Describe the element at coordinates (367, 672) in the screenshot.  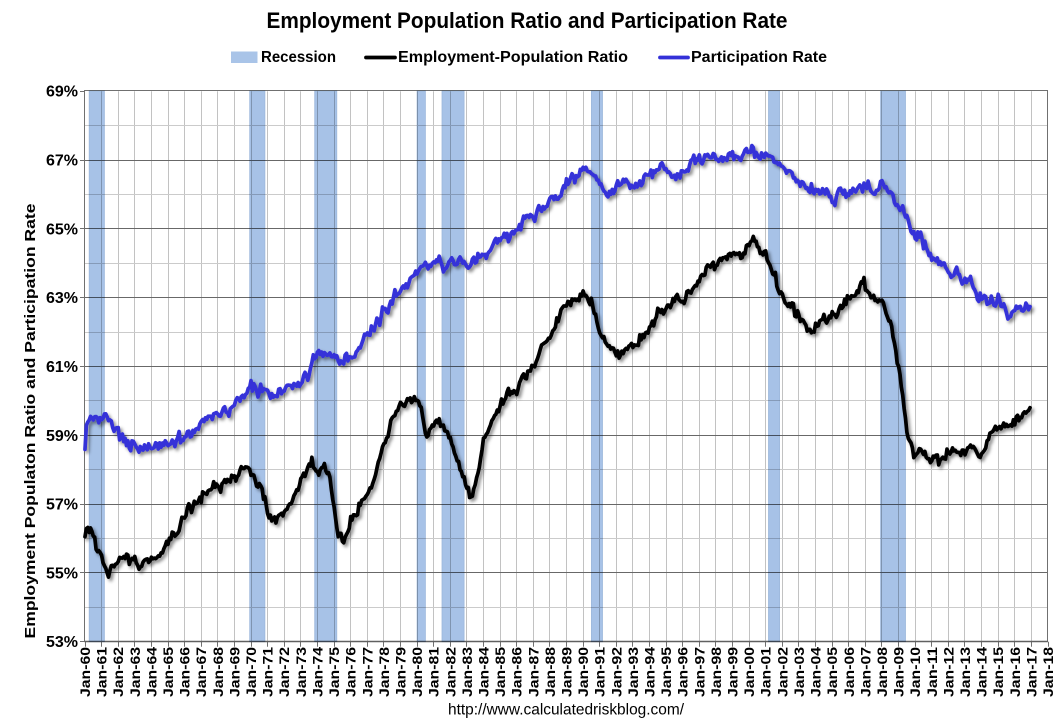
I see `svg-text: Jan-77` at that location.